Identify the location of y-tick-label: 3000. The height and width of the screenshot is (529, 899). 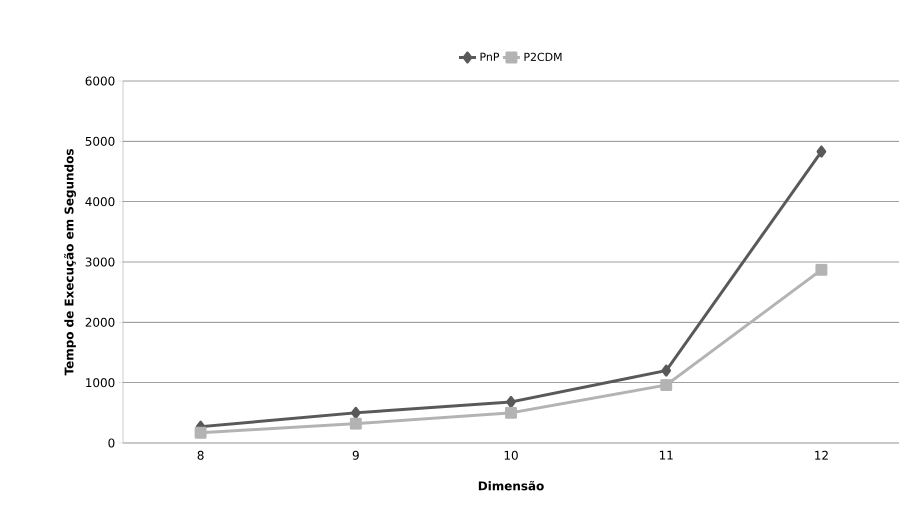
(100, 262).